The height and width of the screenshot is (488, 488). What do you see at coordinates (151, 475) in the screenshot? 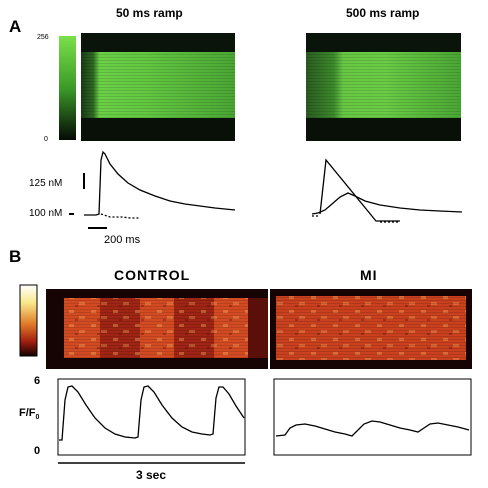
I see `time-scale-3sec-label: 3 sec` at bounding box center [151, 475].